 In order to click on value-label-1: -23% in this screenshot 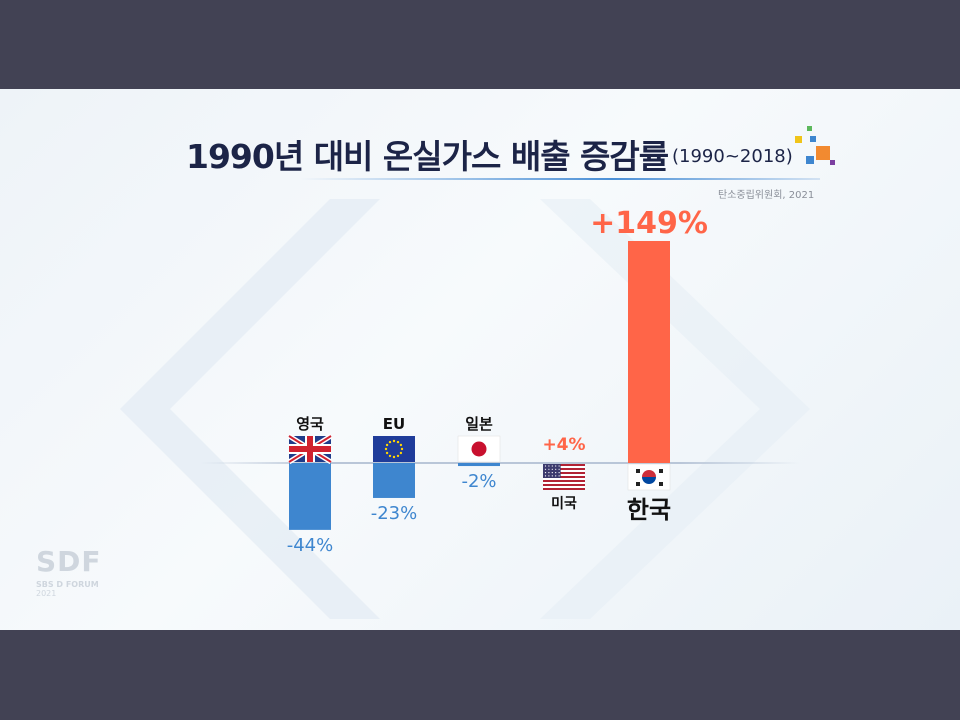, I will do `click(394, 513)`.